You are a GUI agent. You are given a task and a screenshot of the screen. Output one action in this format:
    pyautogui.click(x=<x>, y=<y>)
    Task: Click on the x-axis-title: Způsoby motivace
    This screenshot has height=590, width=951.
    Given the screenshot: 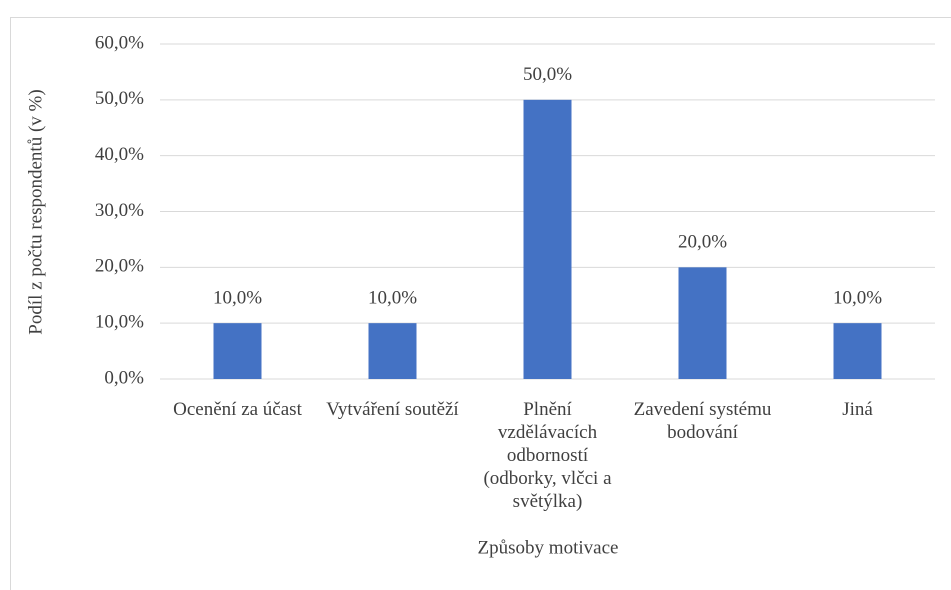 What is the action you would take?
    pyautogui.click(x=548, y=547)
    